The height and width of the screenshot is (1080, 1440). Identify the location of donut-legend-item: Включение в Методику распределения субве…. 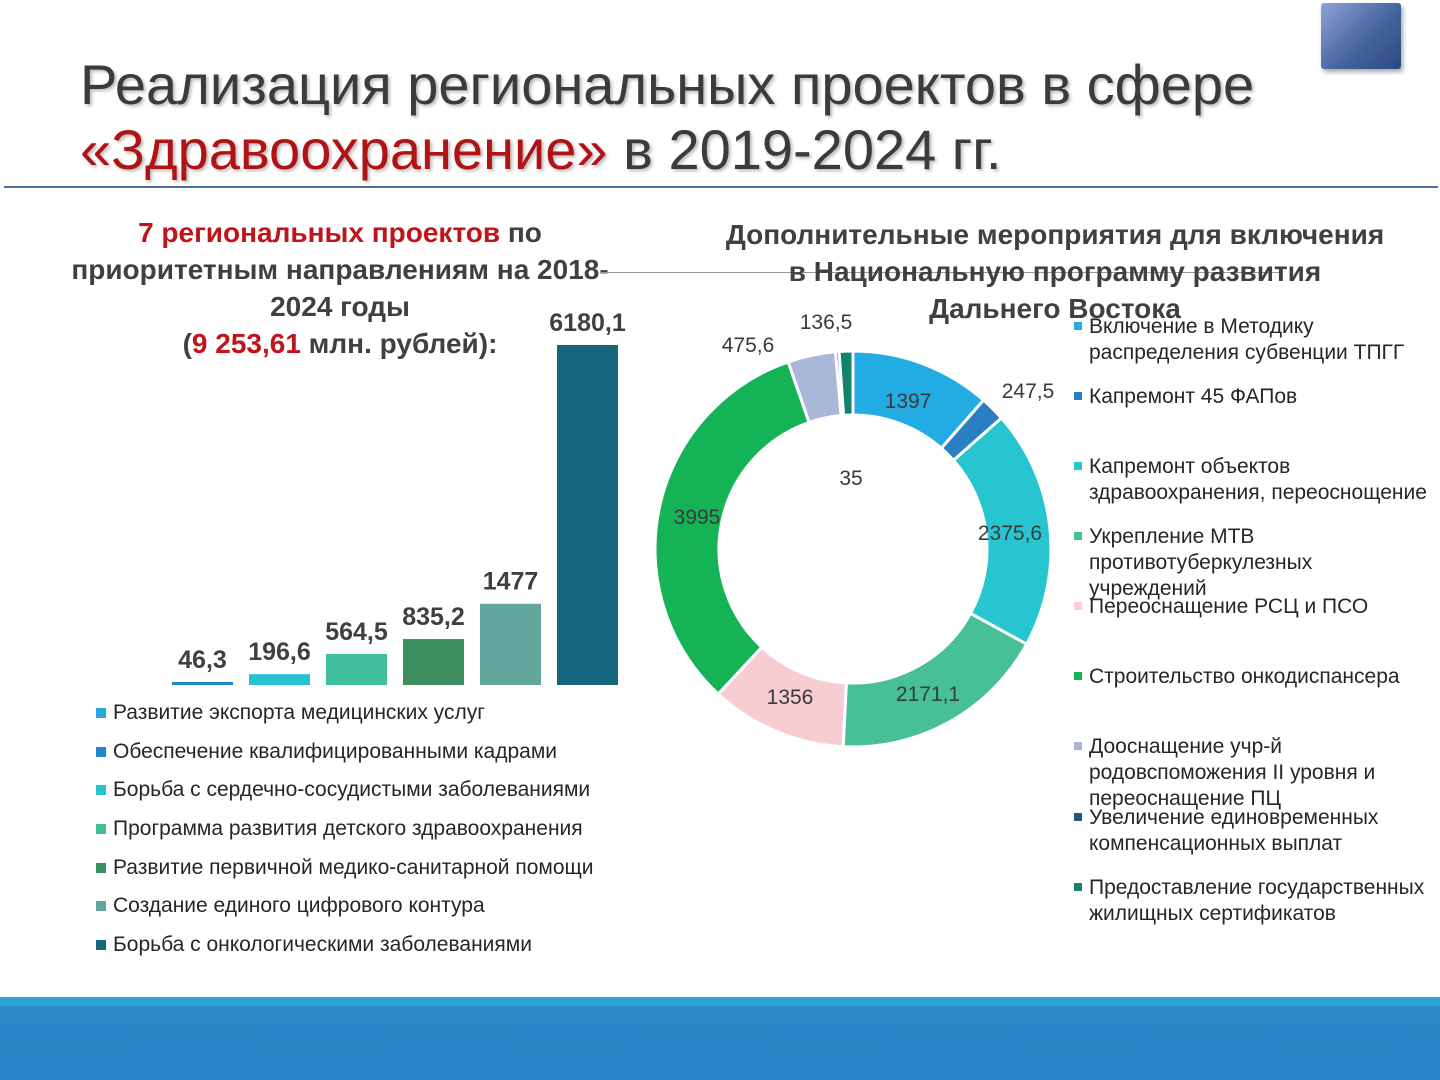
(1254, 340).